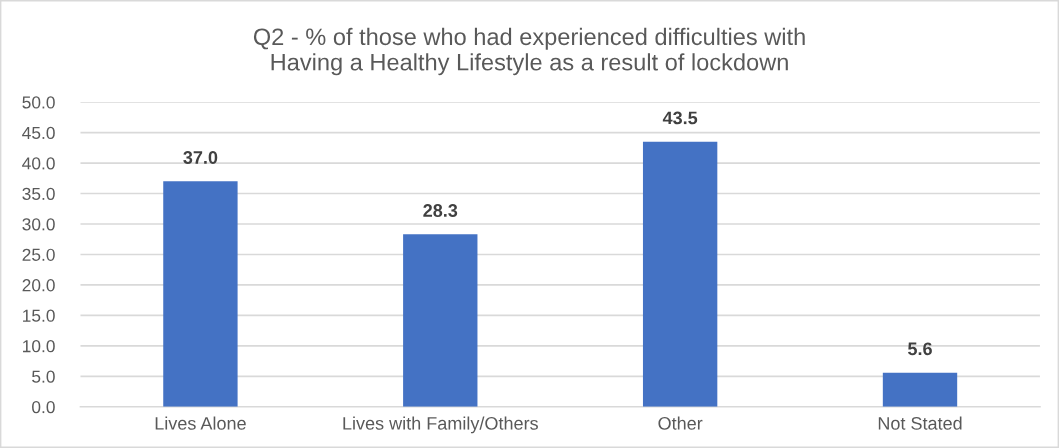 The height and width of the screenshot is (448, 1059). What do you see at coordinates (920, 349) in the screenshot?
I see `data-label: 5.6` at bounding box center [920, 349].